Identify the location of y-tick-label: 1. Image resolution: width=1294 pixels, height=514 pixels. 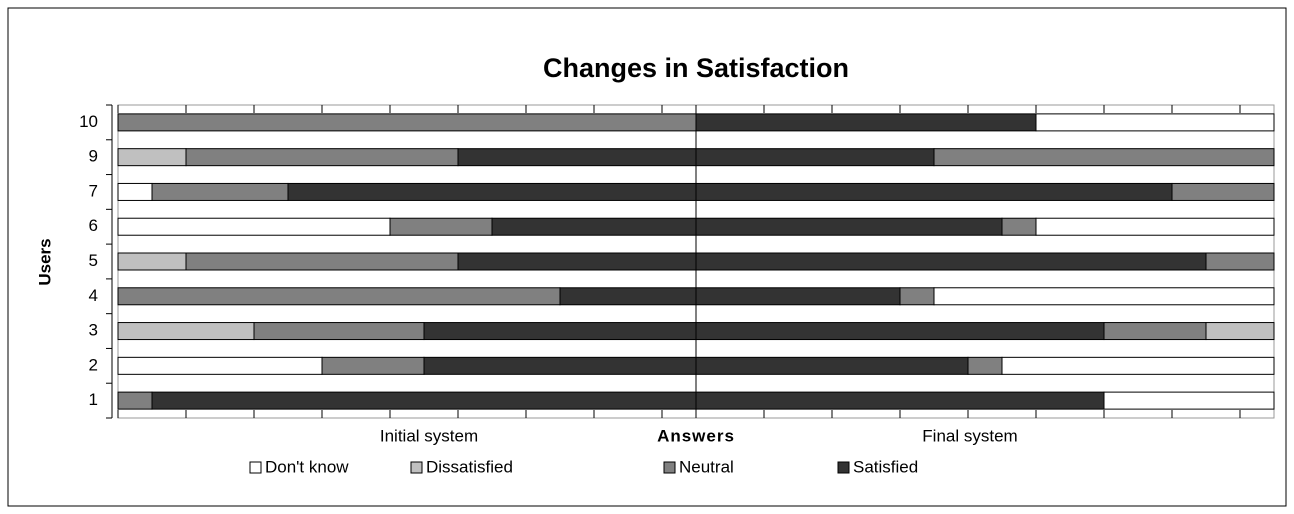
(93, 399).